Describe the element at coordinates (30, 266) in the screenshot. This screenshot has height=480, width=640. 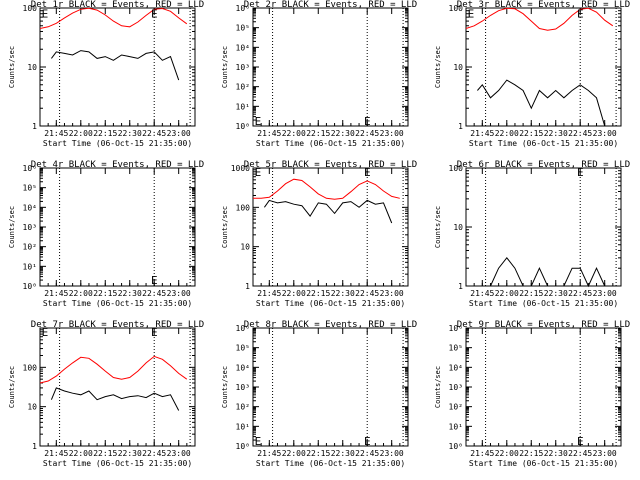
I see `y-tick-label: 10¹` at that location.